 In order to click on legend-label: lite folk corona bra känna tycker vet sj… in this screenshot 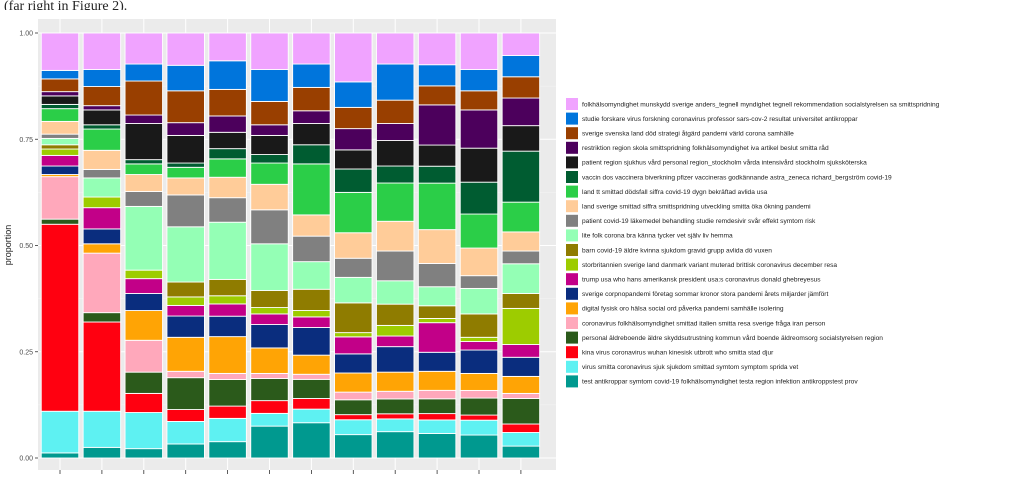, I will do `click(657, 236)`.